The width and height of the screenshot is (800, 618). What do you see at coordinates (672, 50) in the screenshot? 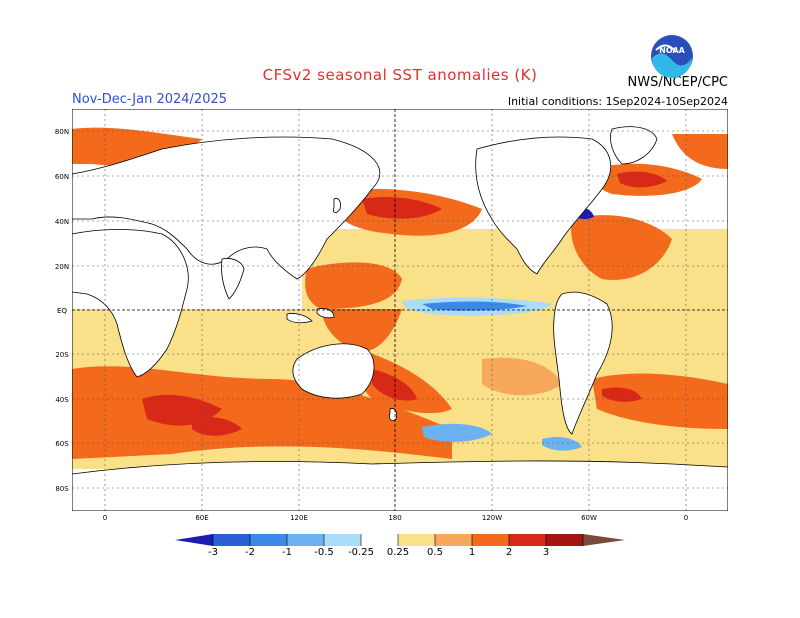
I see `logo-text: NOAA` at bounding box center [672, 50].